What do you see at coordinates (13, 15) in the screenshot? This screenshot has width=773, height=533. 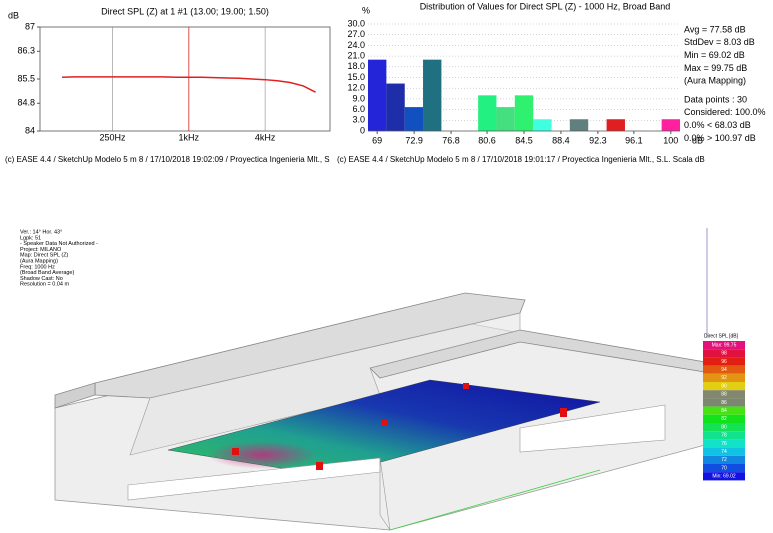 I see `y-axis-label: dB` at bounding box center [13, 15].